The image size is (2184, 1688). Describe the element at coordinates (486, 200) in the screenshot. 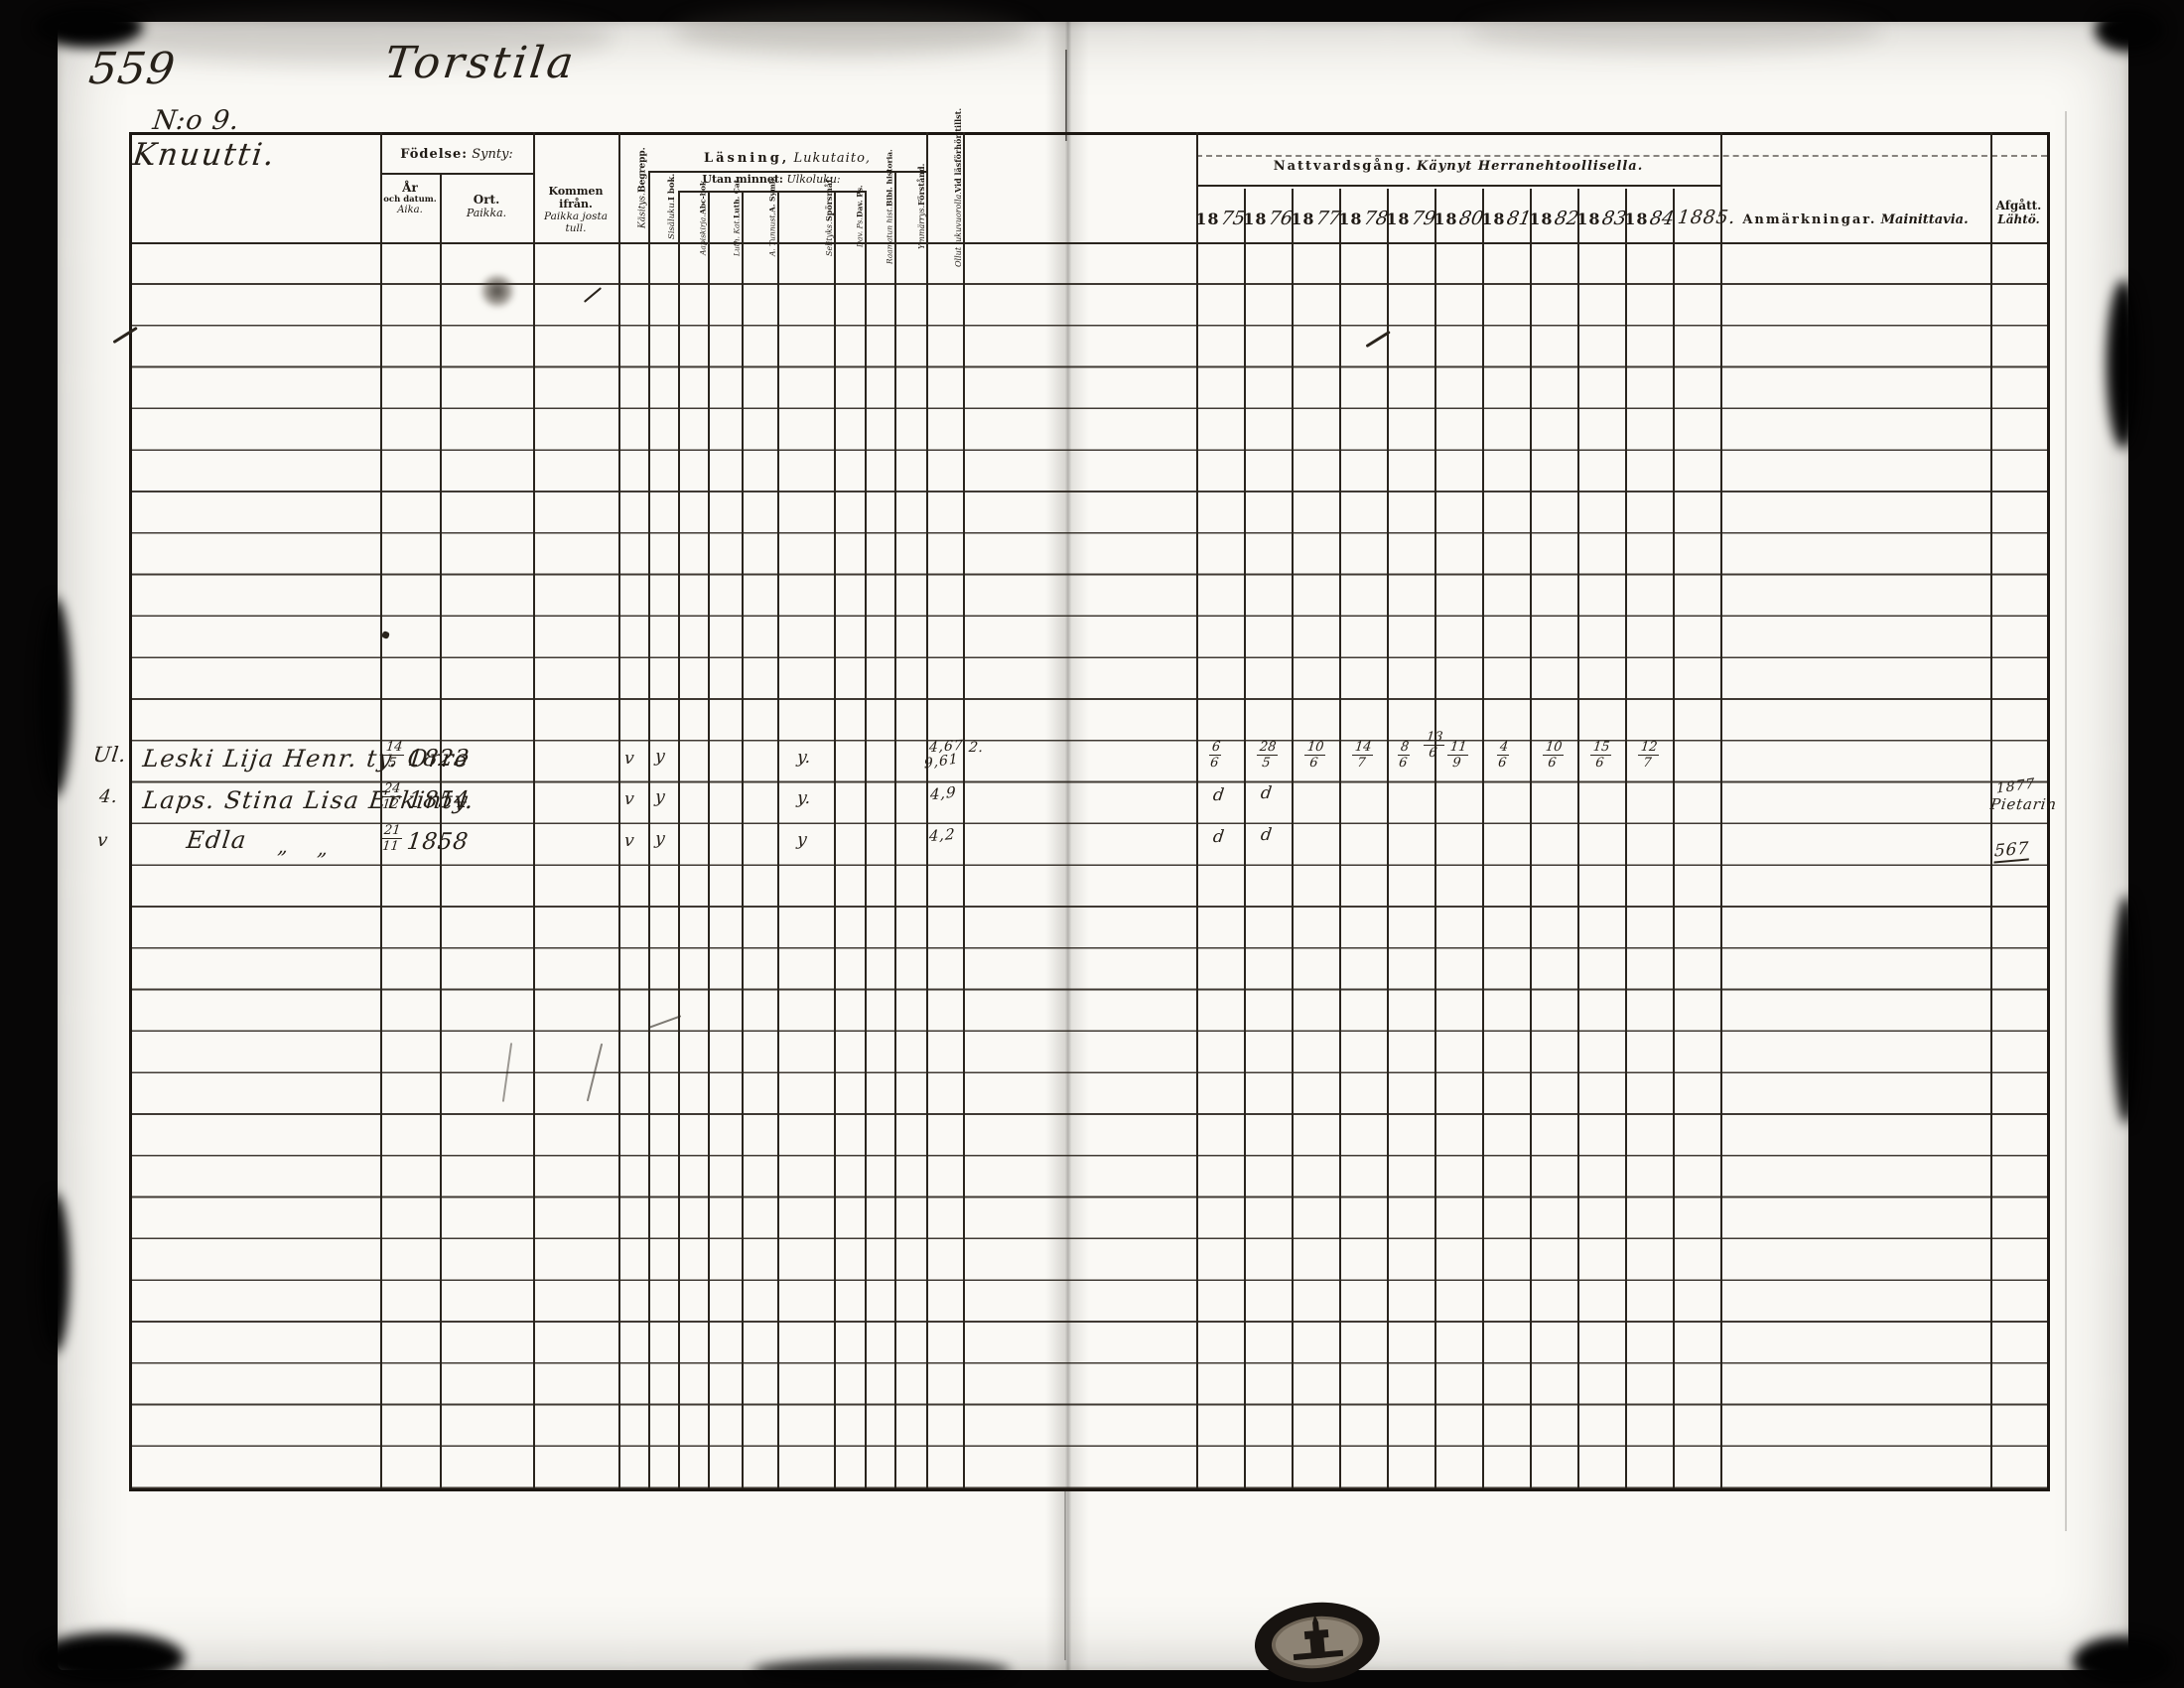

I see `birth-place-sv: Ort.` at that location.